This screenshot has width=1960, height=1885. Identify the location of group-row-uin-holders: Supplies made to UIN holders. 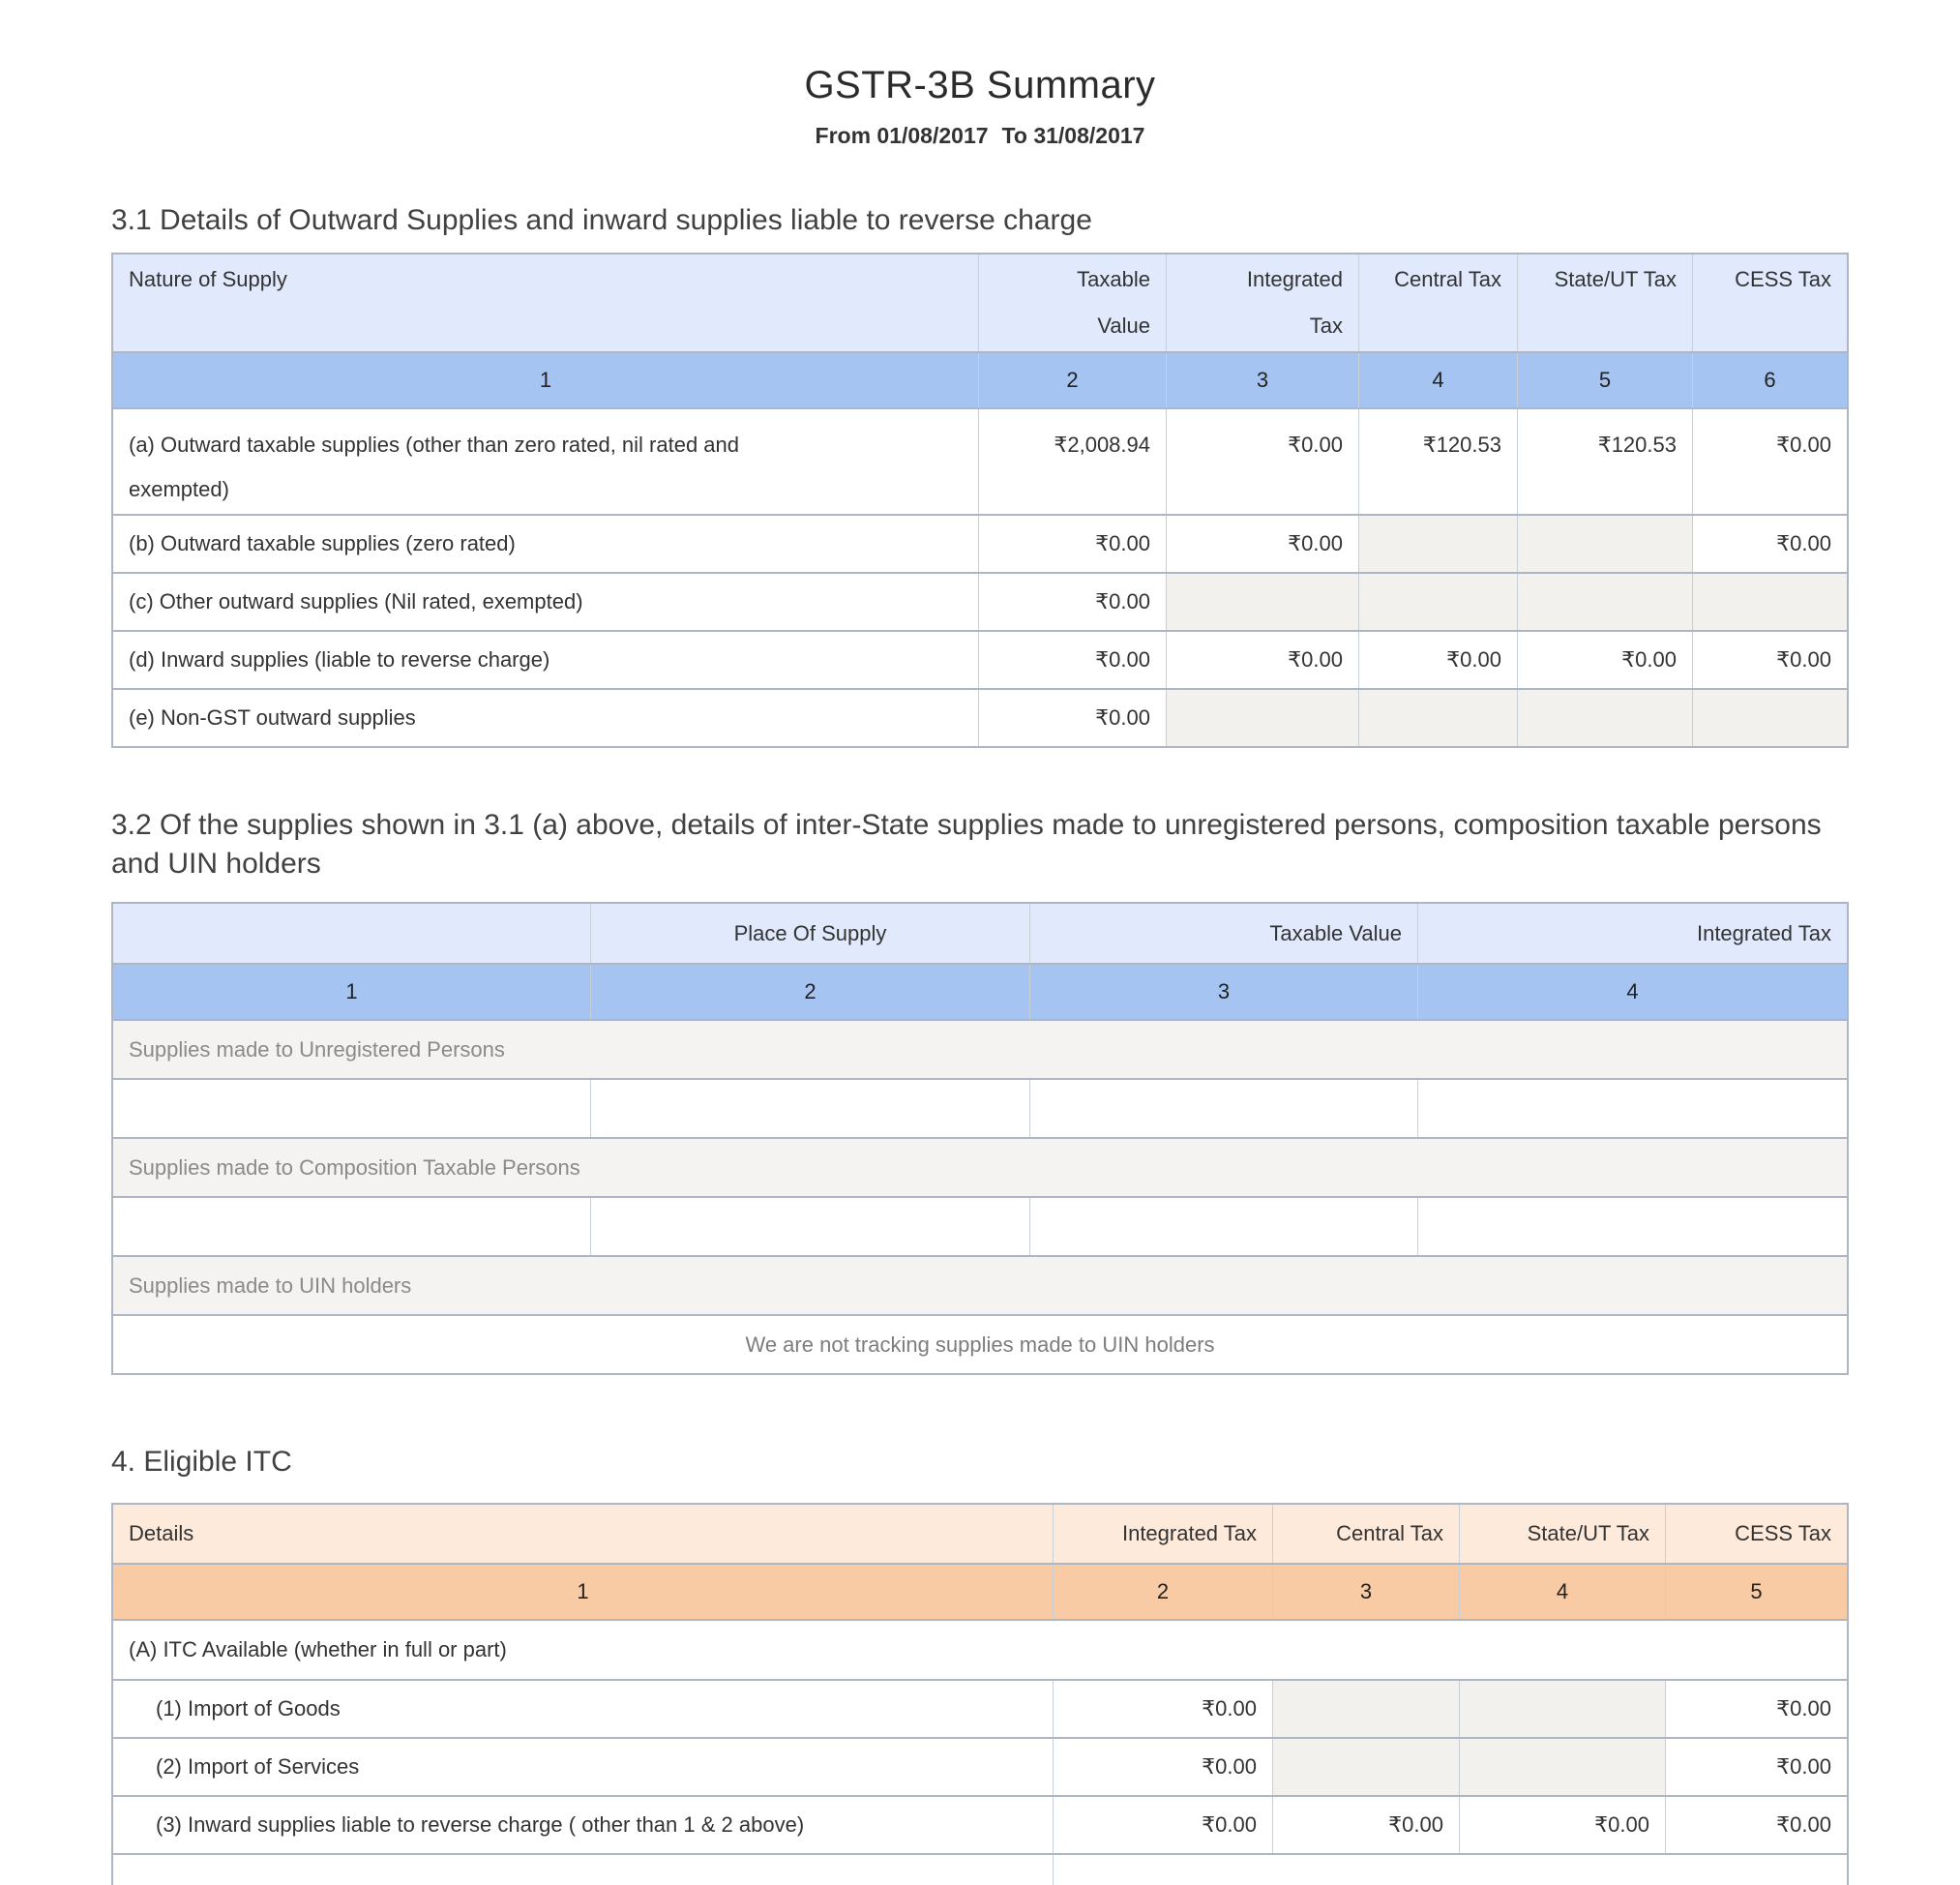
(980, 1284).